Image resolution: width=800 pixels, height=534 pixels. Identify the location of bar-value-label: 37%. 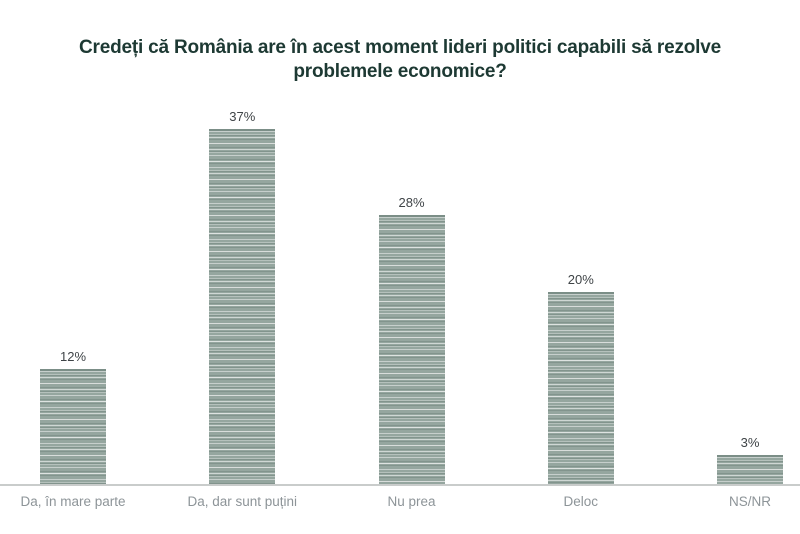
(242, 116).